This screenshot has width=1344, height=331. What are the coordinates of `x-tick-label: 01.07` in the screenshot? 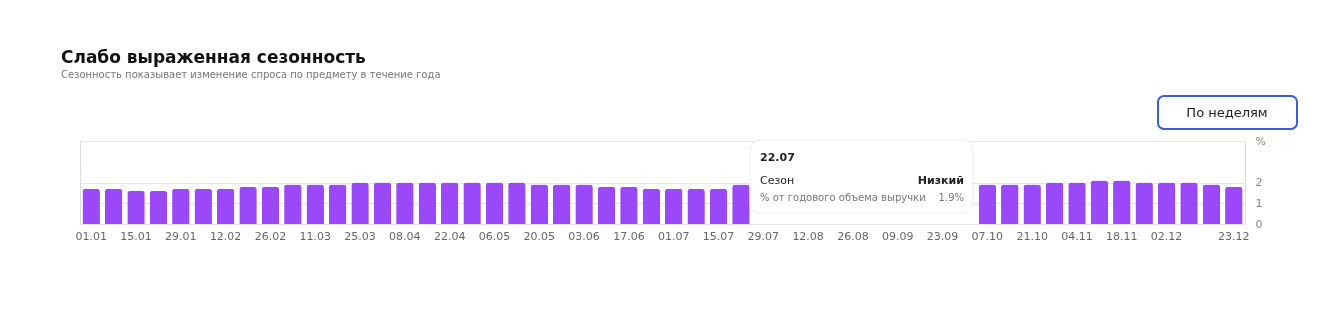 It's located at (673, 236).